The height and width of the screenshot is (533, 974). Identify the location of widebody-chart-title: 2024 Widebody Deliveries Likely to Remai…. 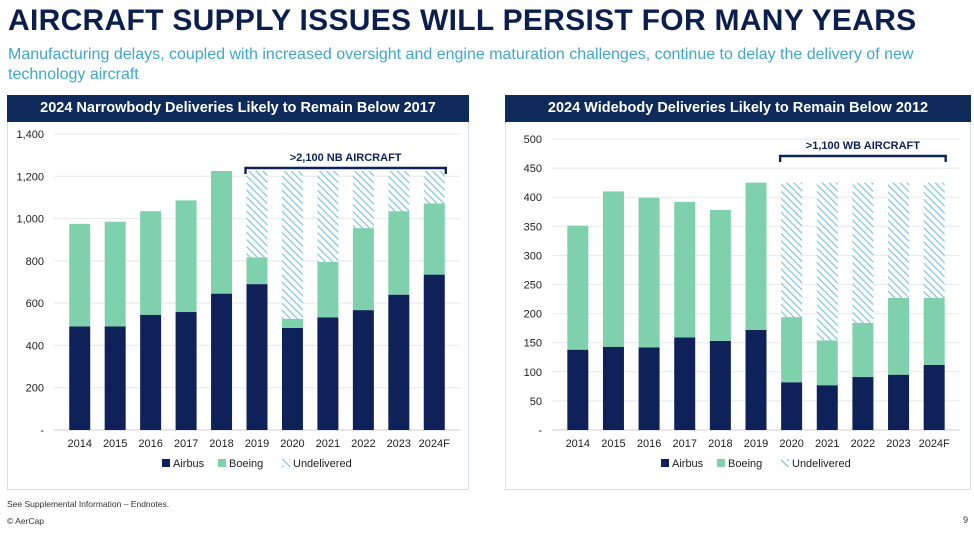
(738, 108).